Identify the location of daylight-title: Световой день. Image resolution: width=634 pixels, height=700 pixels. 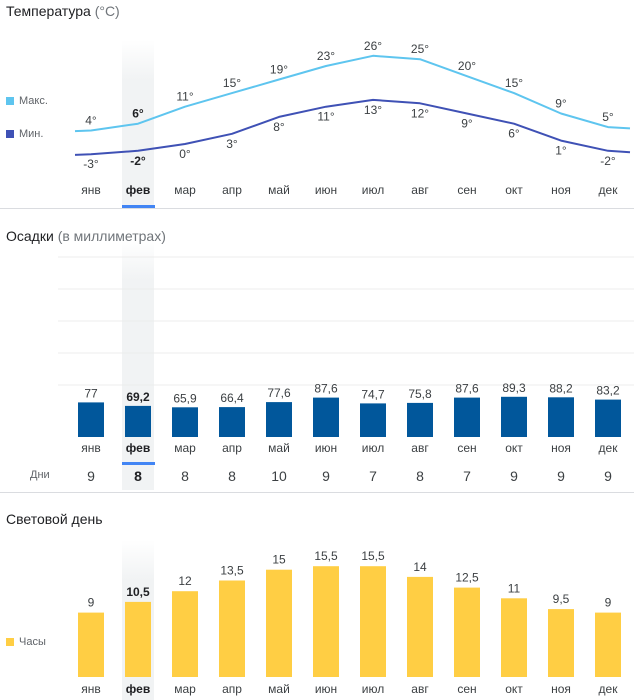
(54, 519).